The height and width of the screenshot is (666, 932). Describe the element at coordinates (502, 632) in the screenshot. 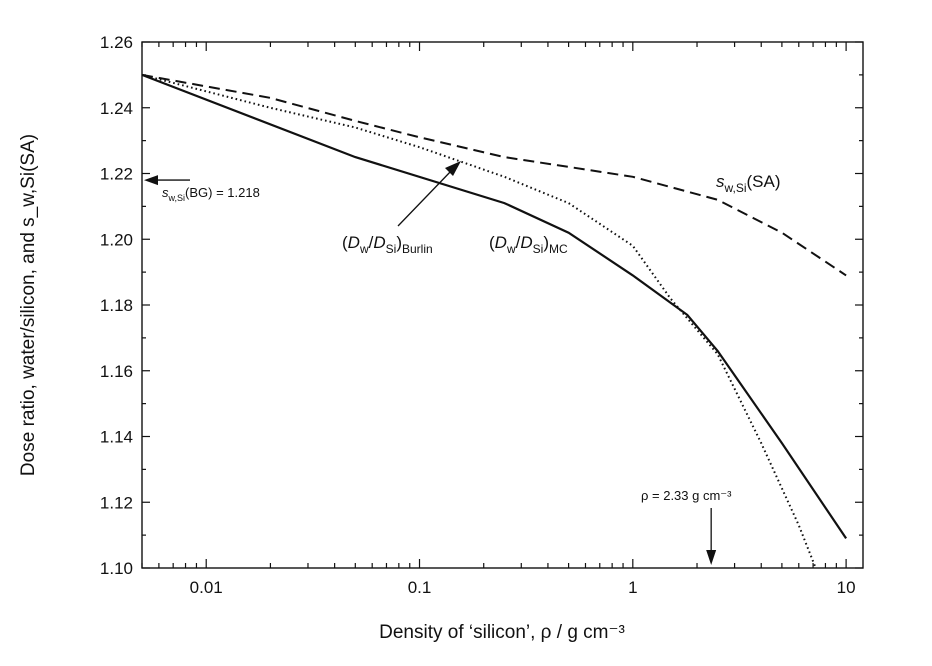

I see `x-axis-label: Density of ‘silicon’, ρ / g cm⁻³` at that location.